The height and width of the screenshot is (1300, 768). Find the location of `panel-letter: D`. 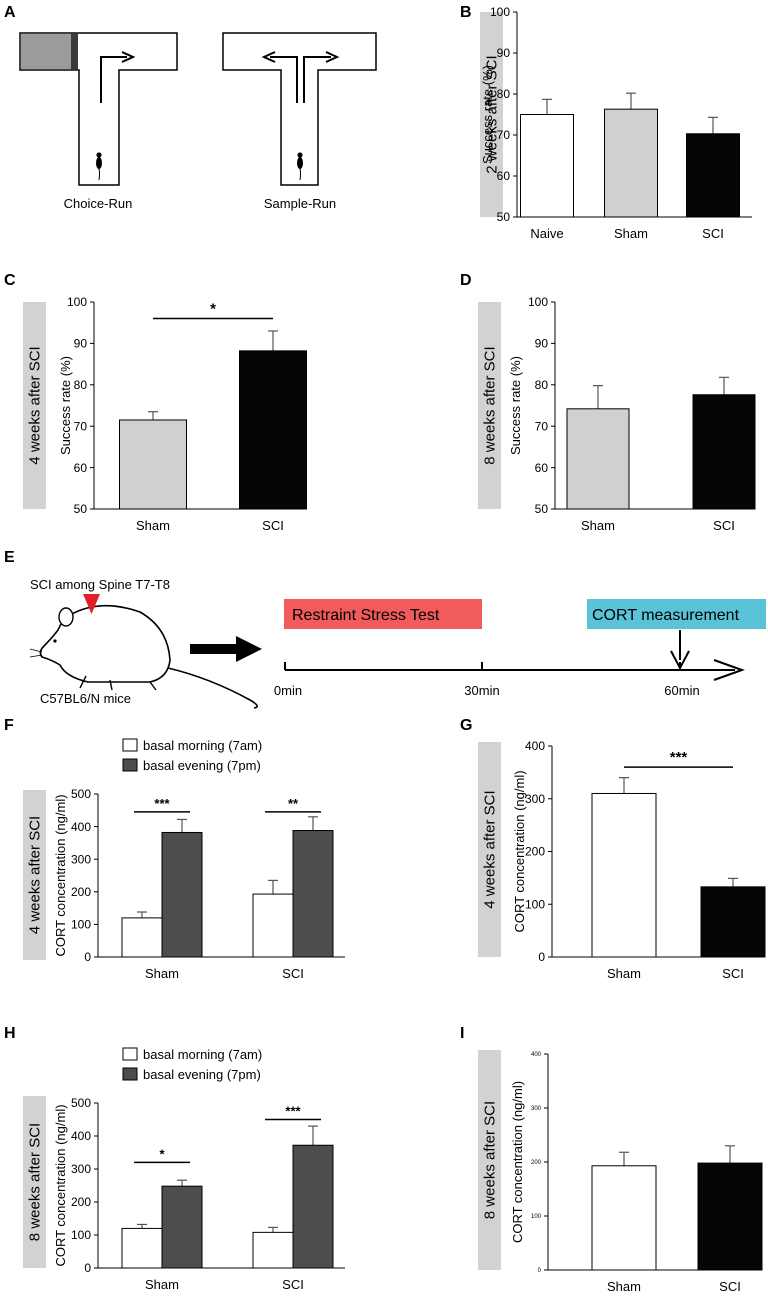

panel-letter: D is located at coordinates (466, 280).